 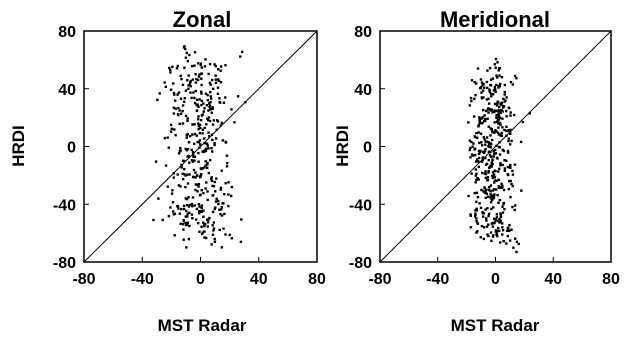 I want to click on meridional-y-ticks: 80 40 0 -40 -80, so click(x=367, y=148).